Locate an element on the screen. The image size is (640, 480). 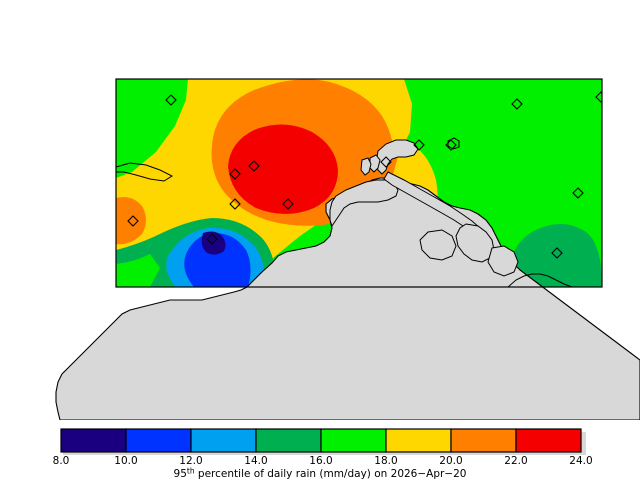
contour-band-16-18-southwest-lip is located at coordinates (138, 270).